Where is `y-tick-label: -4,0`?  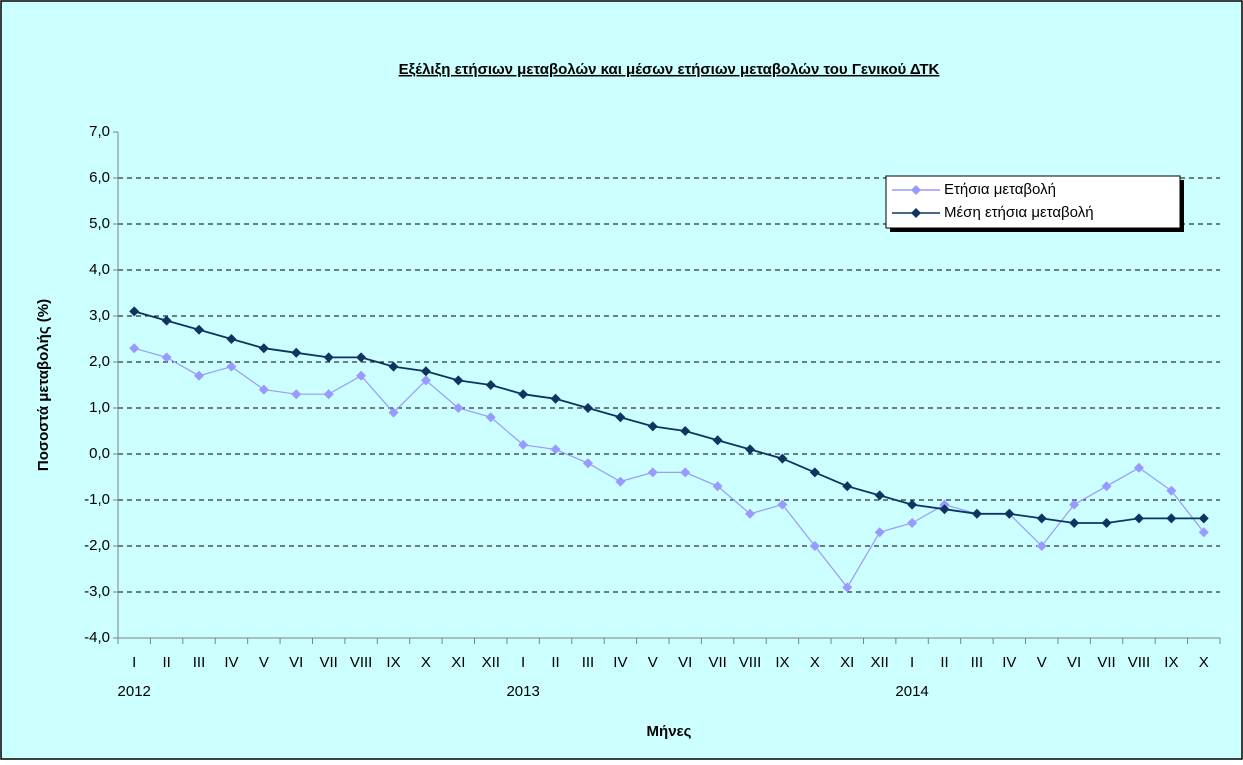
y-tick-label: -4,0 is located at coordinates (97, 637).